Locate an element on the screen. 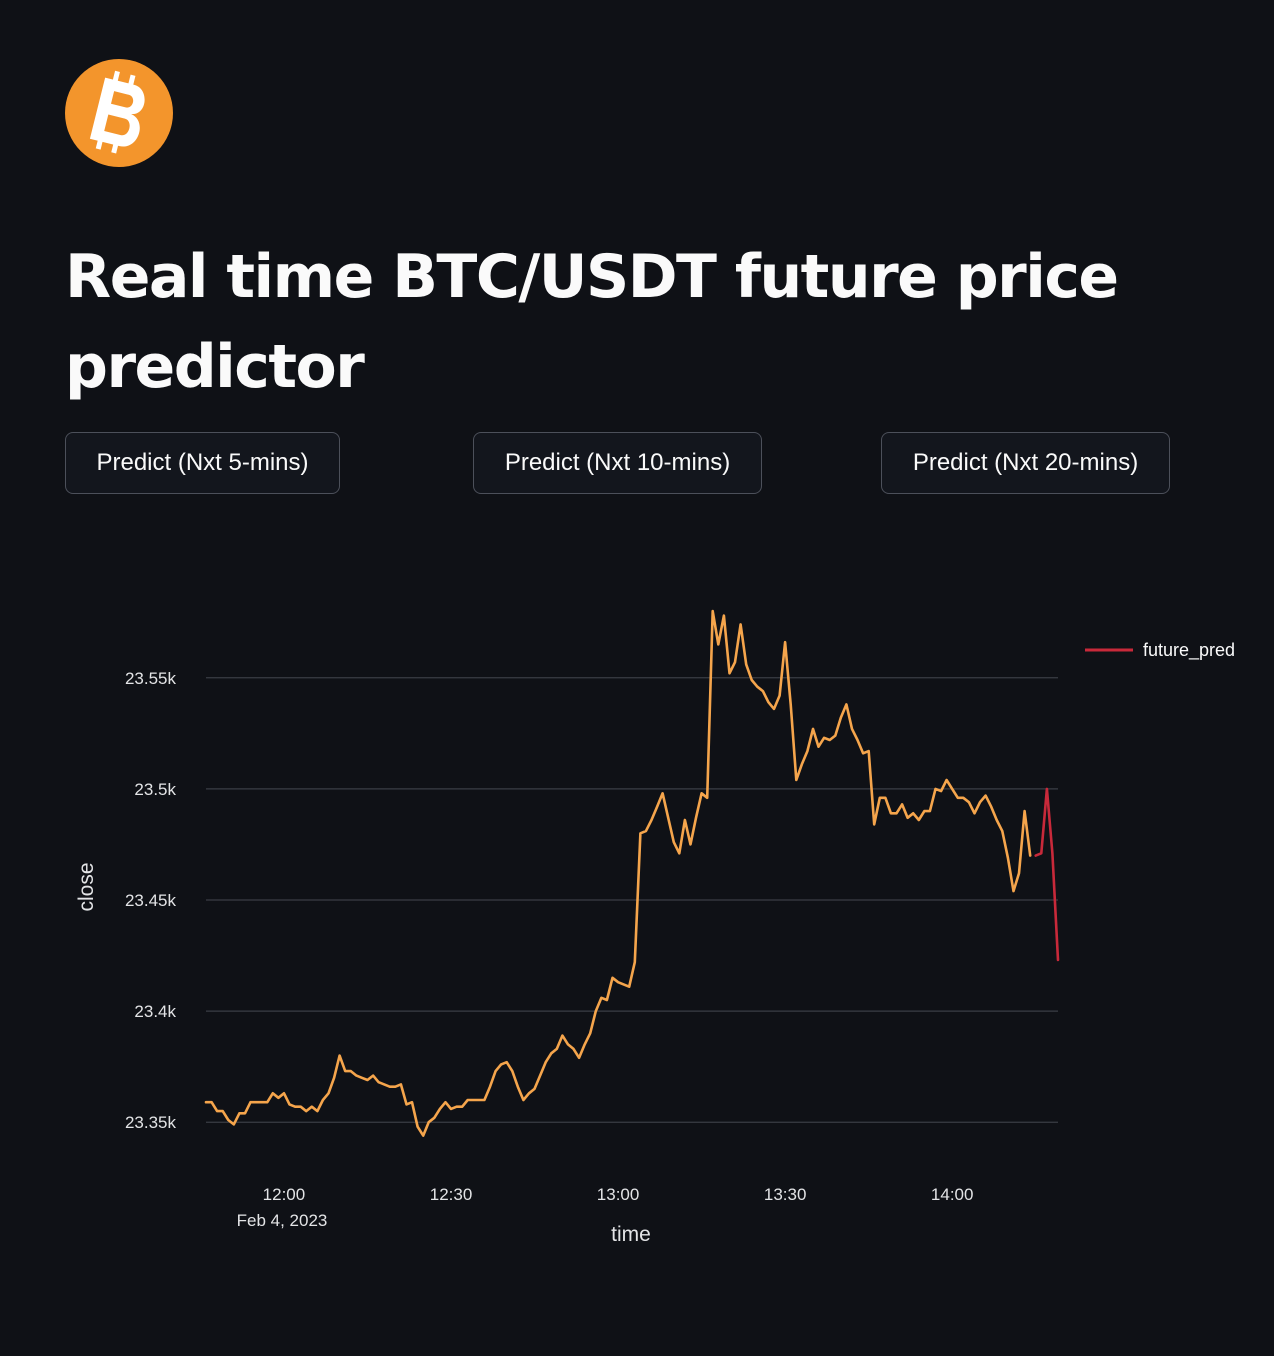  legend: future_pred is located at coordinates (1160, 650).